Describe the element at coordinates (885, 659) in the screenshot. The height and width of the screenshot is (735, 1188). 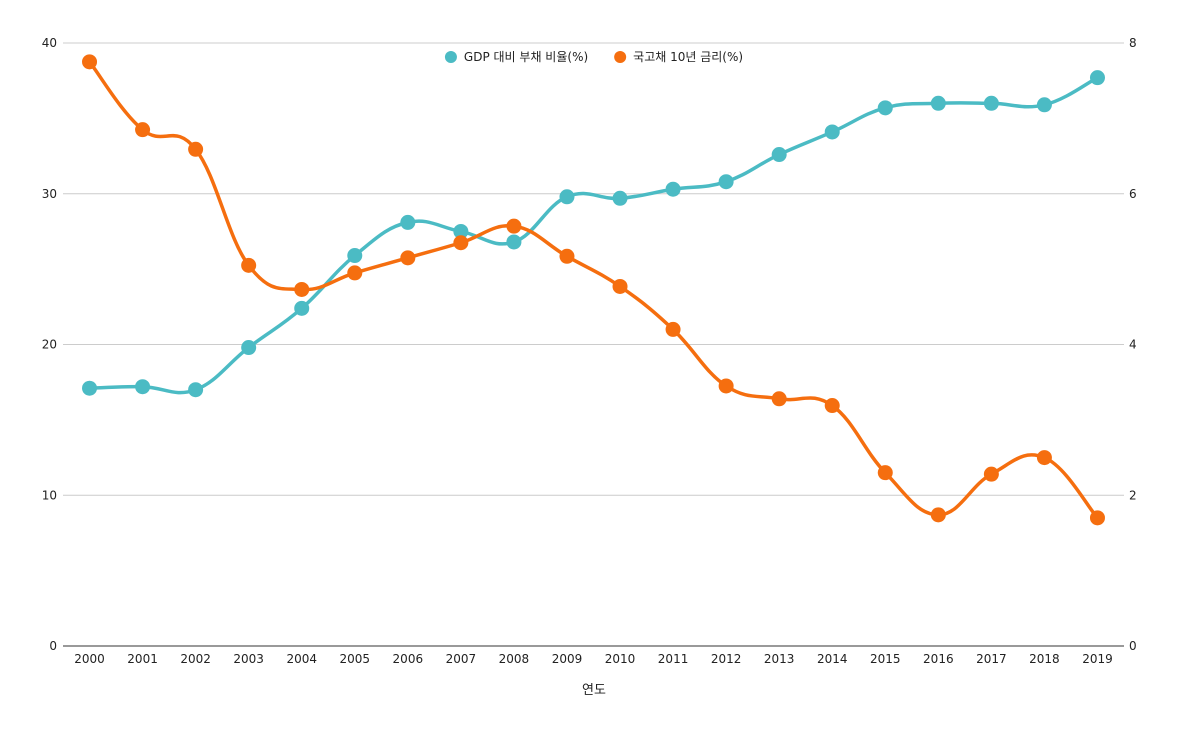
I see `x-tick-label: 2015` at that location.